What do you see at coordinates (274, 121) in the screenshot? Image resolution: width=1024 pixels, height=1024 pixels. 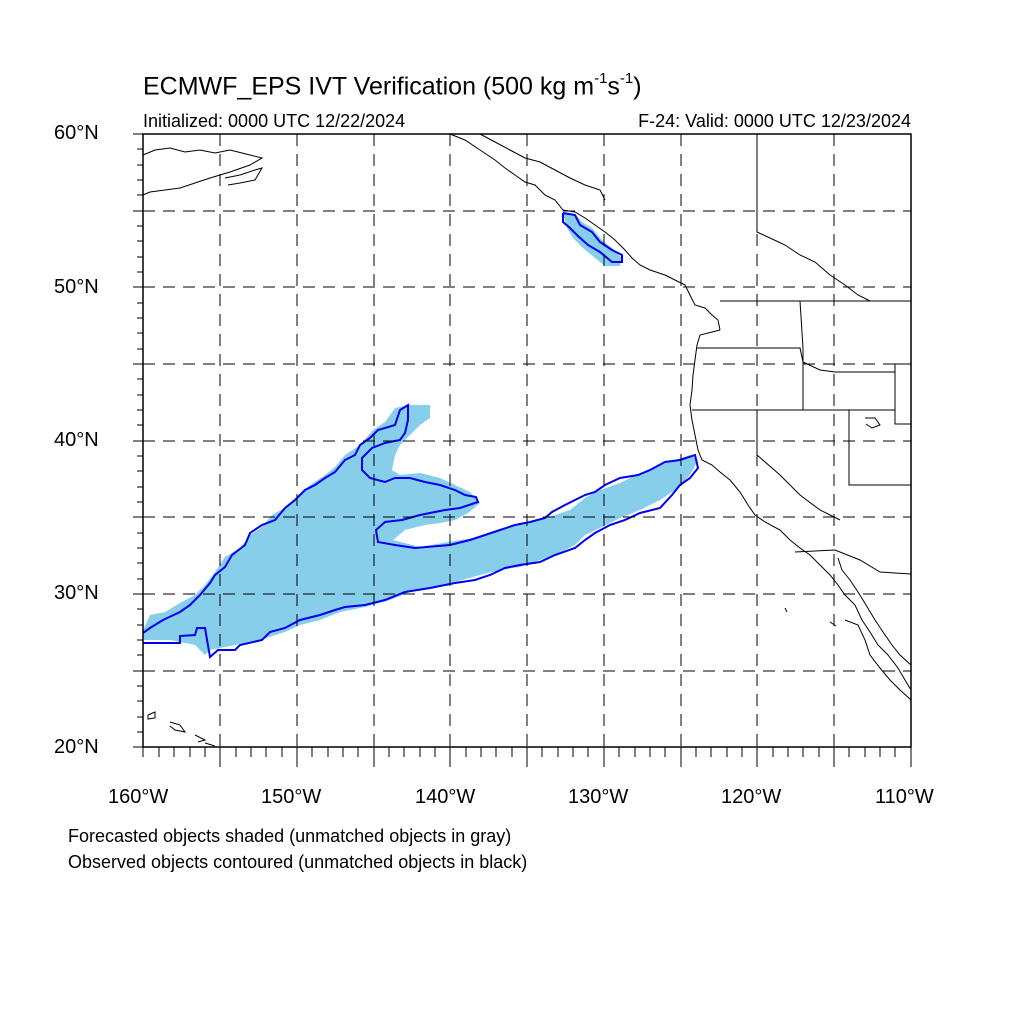 I see `initialized-time: Initialized: 0000 UTC 12/22/2024` at bounding box center [274, 121].